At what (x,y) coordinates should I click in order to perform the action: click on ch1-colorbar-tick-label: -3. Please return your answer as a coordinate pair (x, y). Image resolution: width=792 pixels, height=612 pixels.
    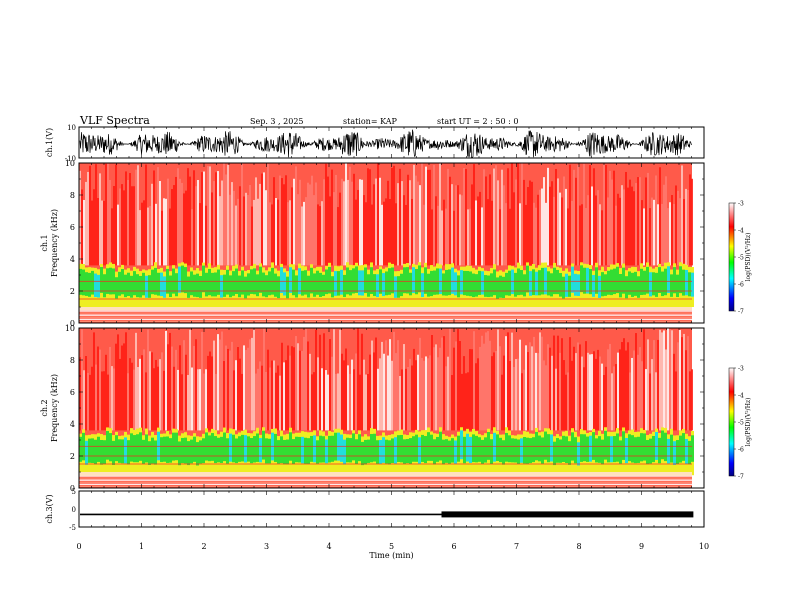
    Looking at the image, I should click on (741, 204).